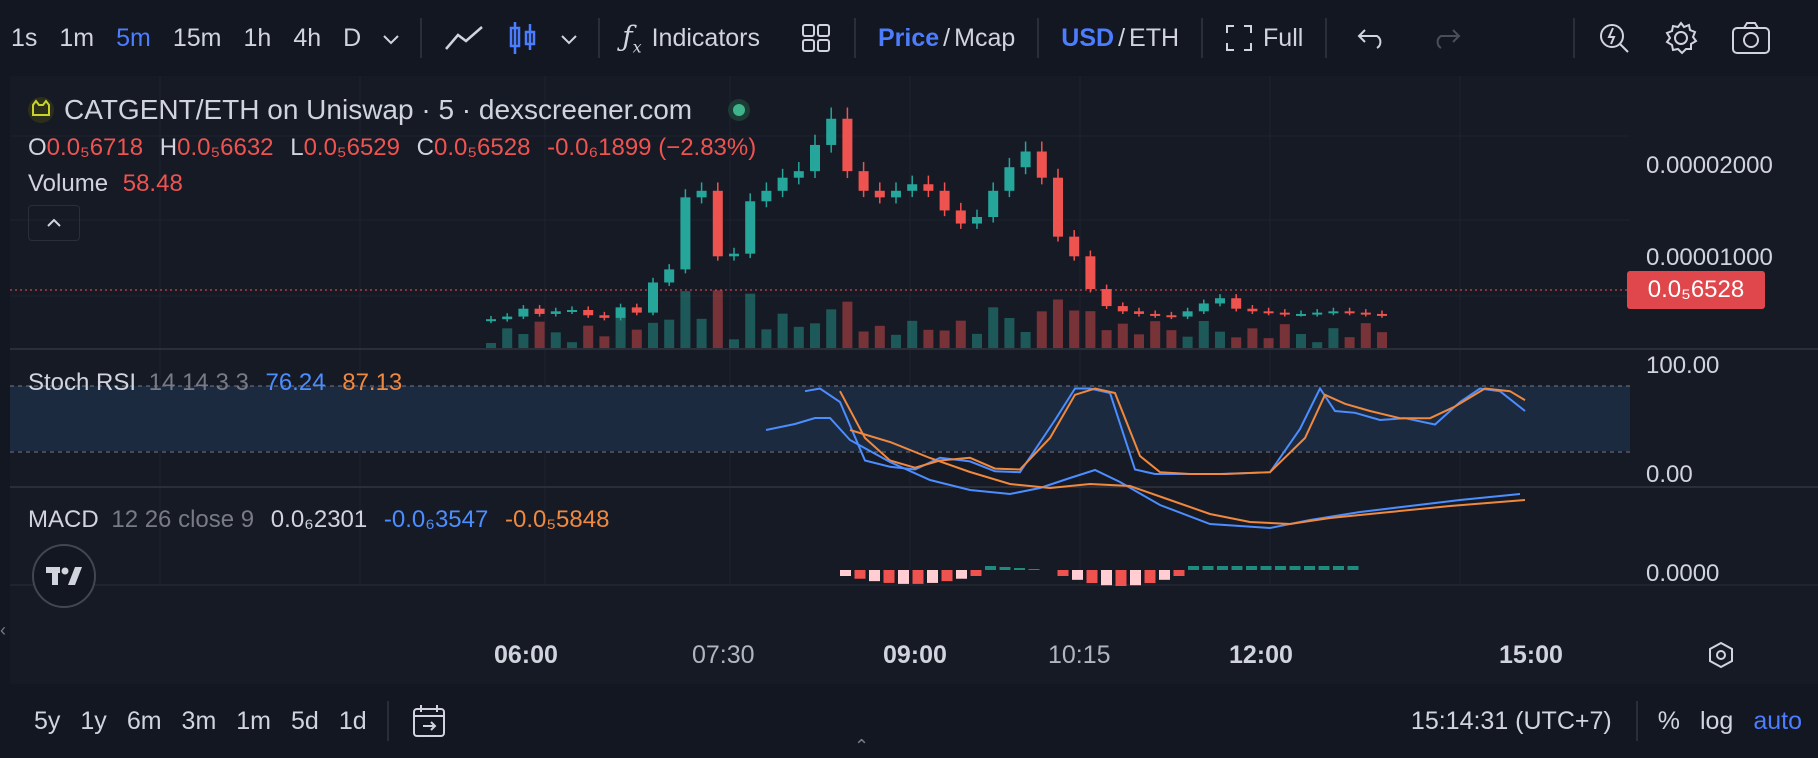  I want to click on close-value: 0.0₅6528, so click(482, 147).